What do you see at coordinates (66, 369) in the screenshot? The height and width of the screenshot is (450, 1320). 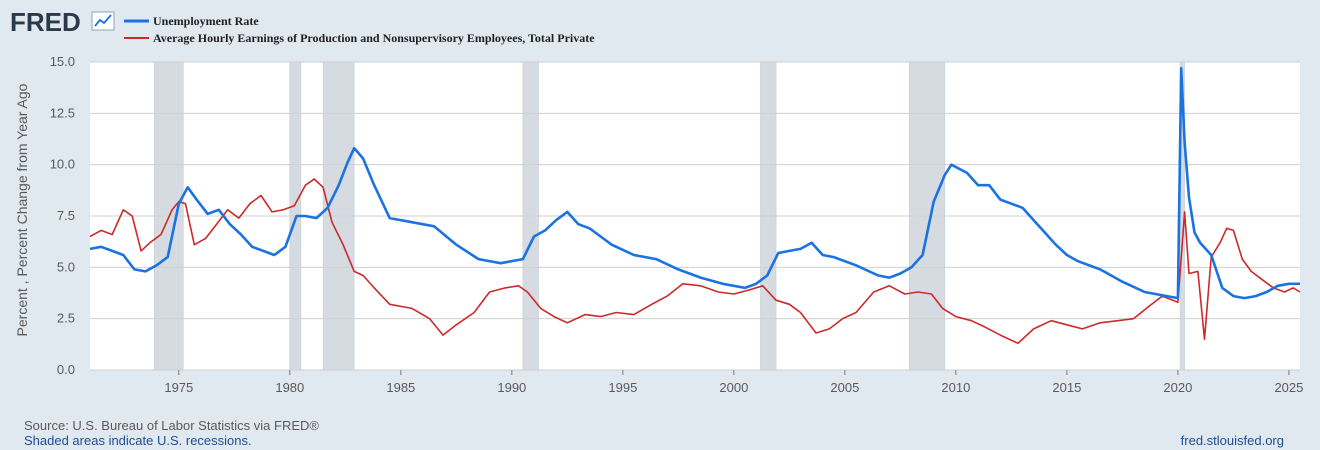 I see `y-tick-label: 0.0` at bounding box center [66, 369].